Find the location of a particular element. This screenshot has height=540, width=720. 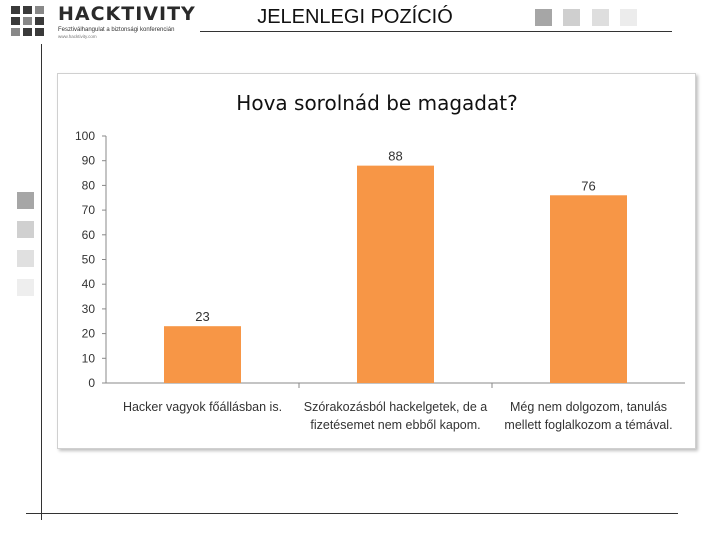

data-label: 88 is located at coordinates (395, 156).